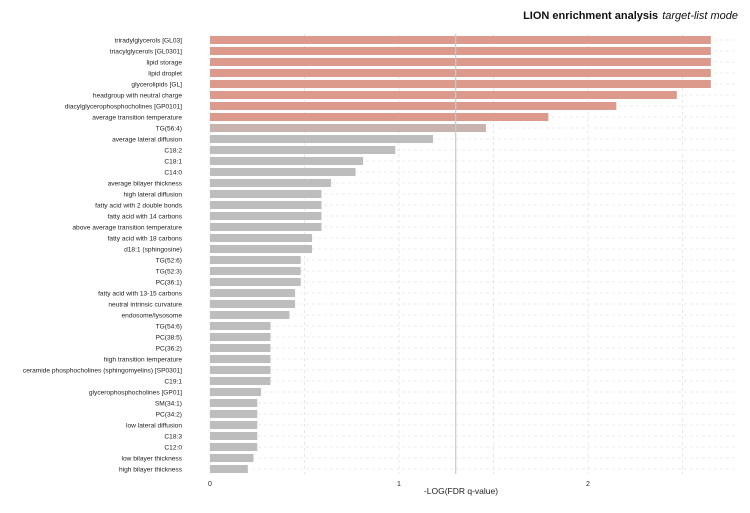  I want to click on category-label: lipid storage, so click(164, 62).